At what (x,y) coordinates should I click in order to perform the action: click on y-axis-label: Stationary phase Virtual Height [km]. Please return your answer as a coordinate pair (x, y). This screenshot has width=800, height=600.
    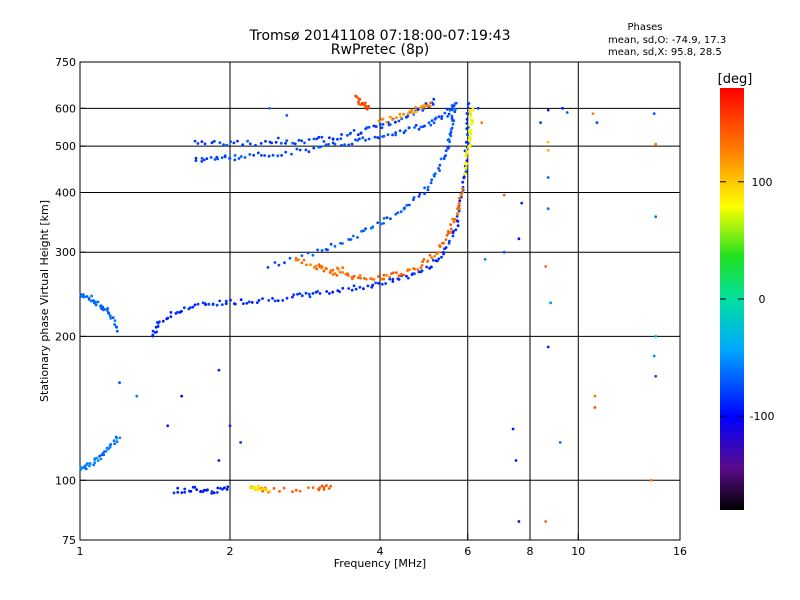
    Looking at the image, I should click on (44, 301).